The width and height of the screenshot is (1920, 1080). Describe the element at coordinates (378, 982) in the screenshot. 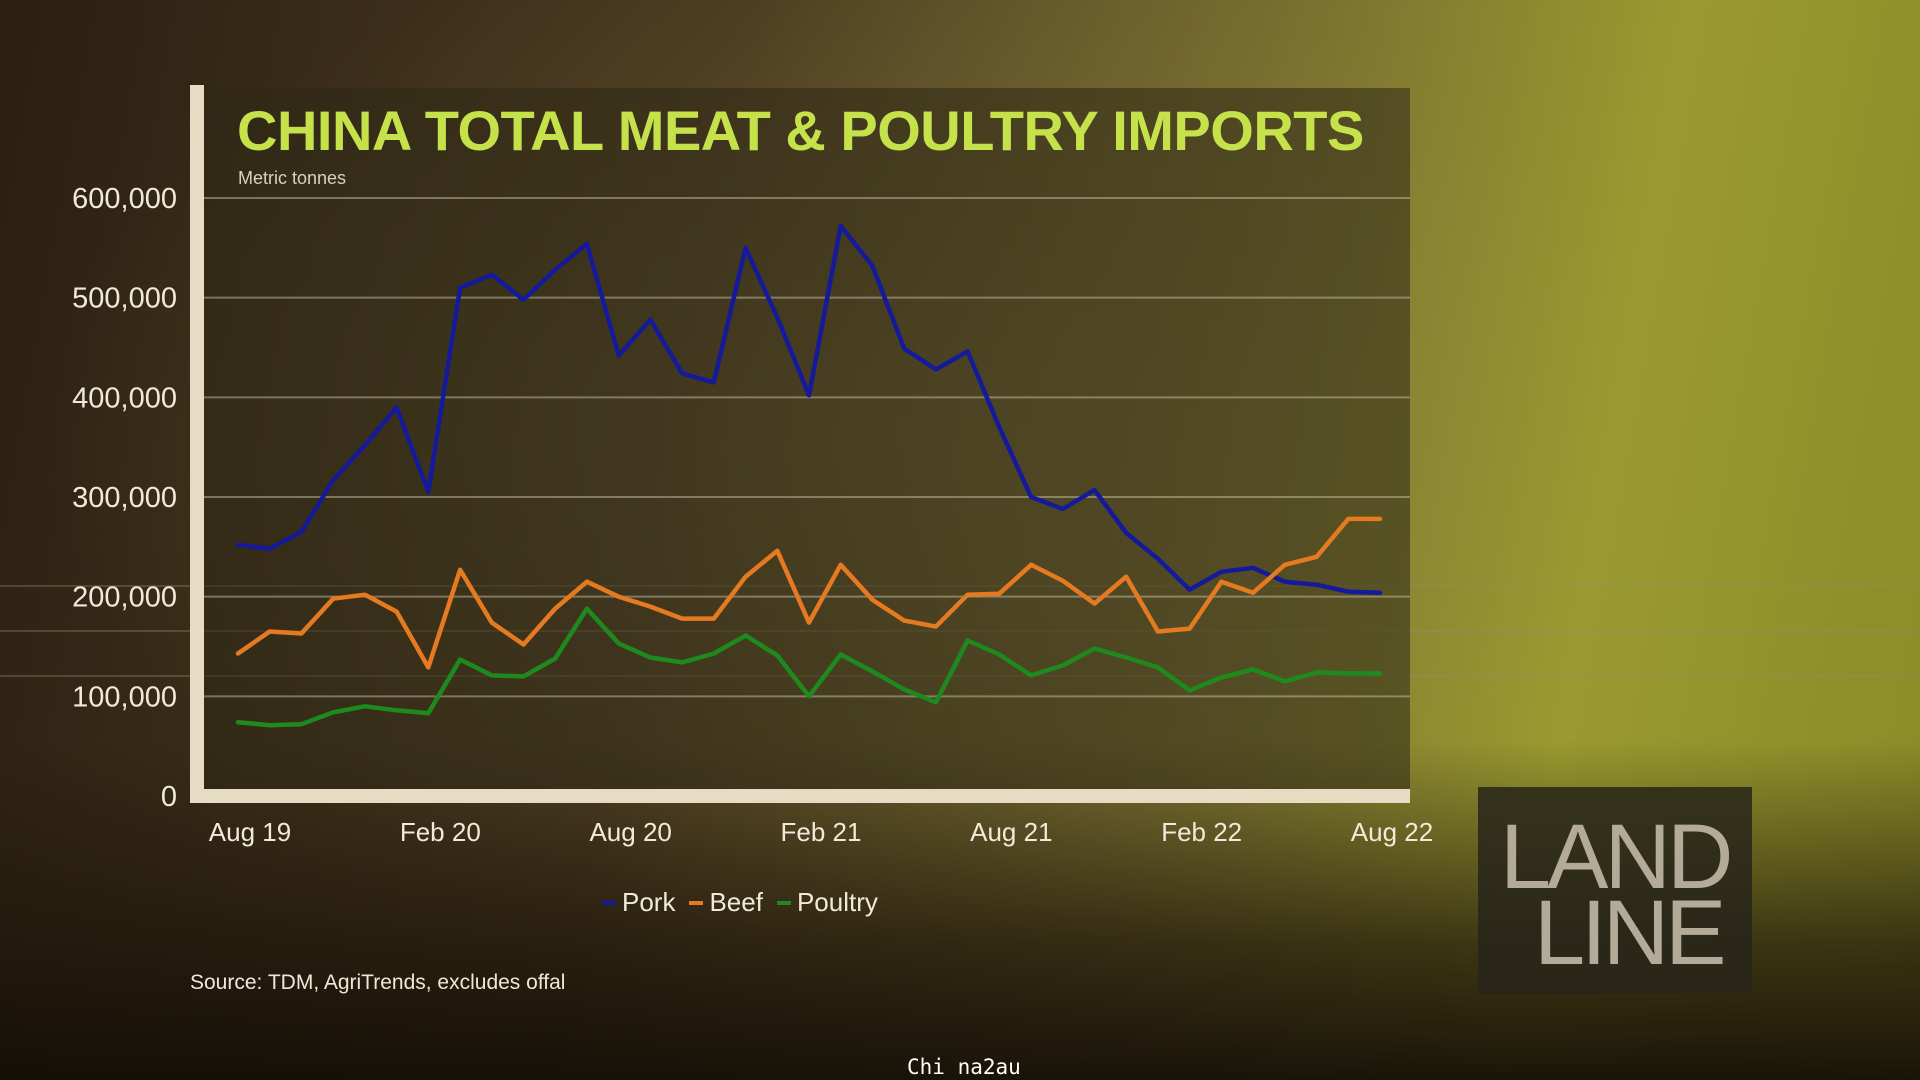

I see `source-note: Source: TDM, AgriTrends, excludes offal` at that location.